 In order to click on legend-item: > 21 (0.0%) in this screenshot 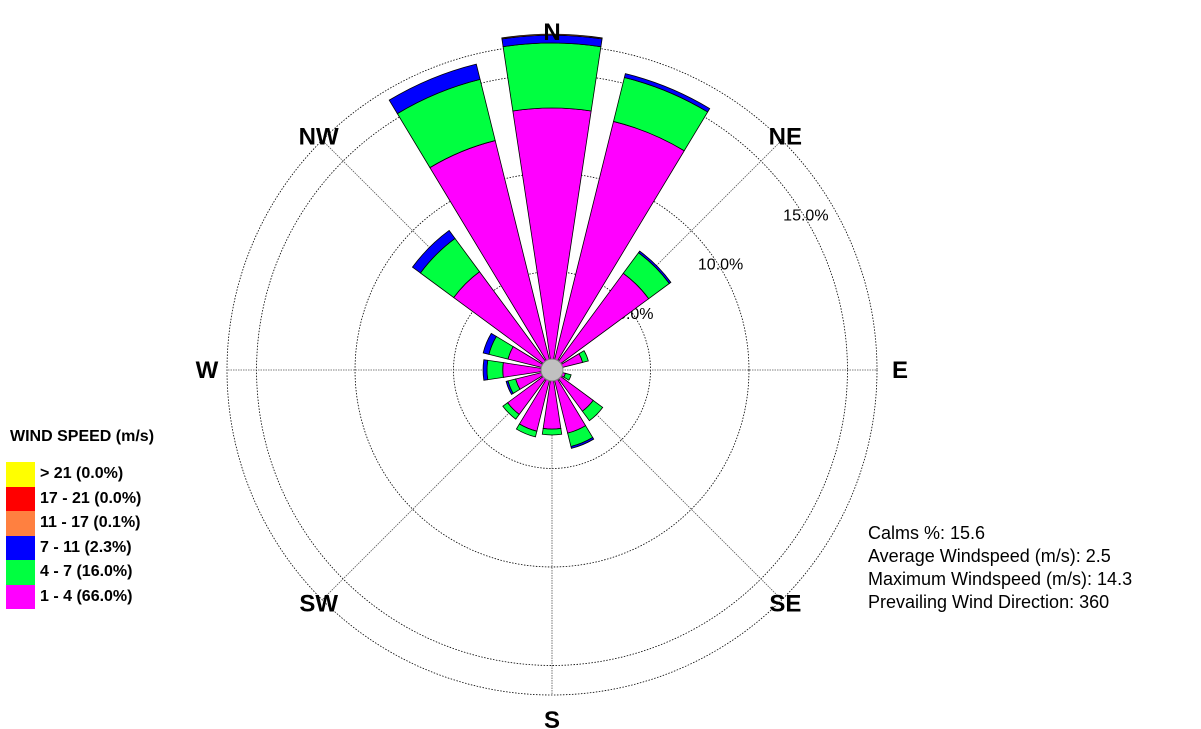, I will do `click(116, 474)`.